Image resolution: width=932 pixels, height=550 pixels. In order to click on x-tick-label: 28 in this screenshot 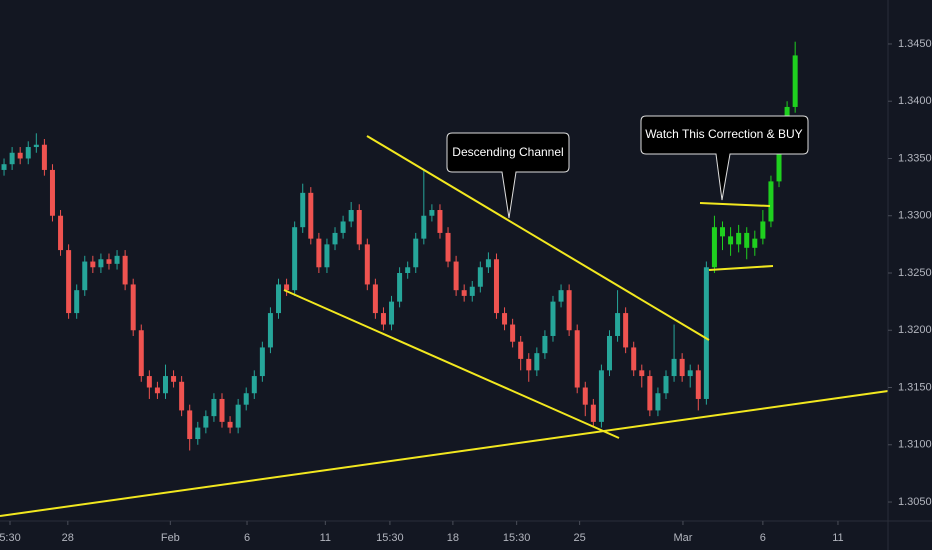, I will do `click(68, 538)`.